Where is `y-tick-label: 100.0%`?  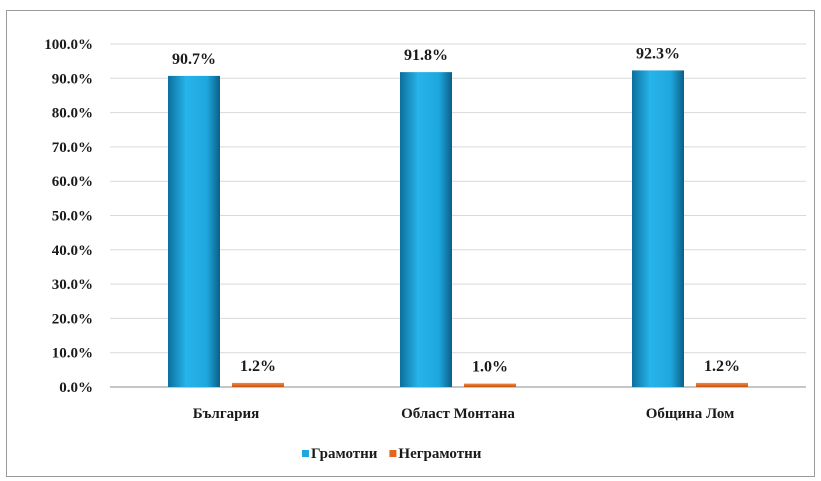 y-tick-label: 100.0% is located at coordinates (68, 45).